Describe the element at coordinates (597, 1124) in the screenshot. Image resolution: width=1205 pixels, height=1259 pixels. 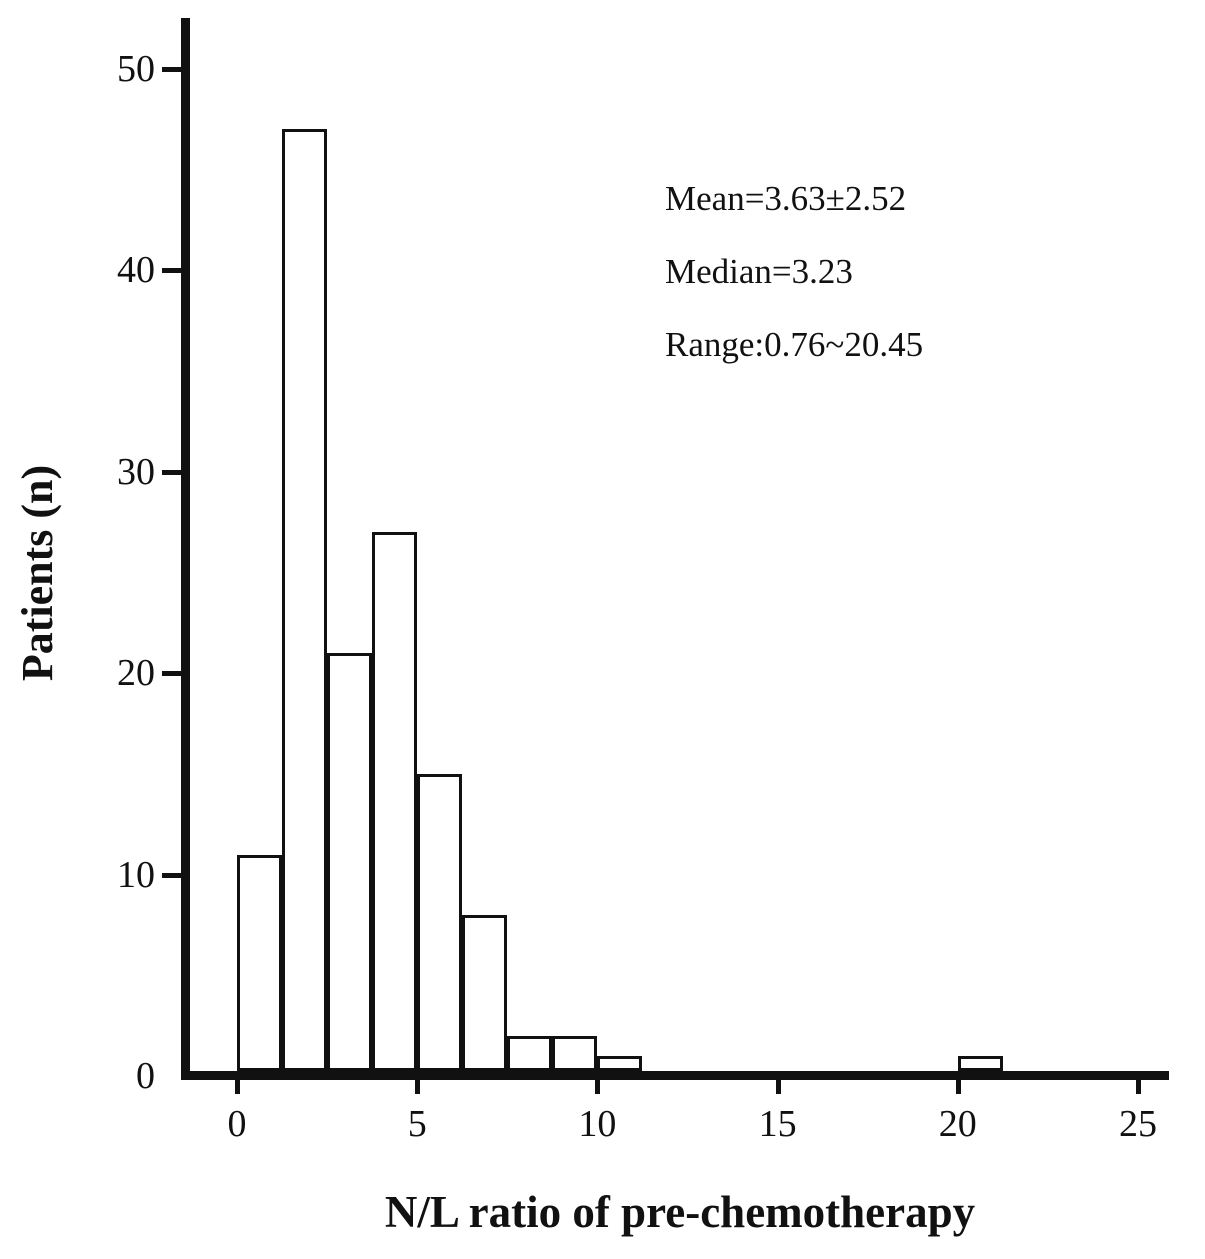
I see `x-tick-label: 10` at that location.